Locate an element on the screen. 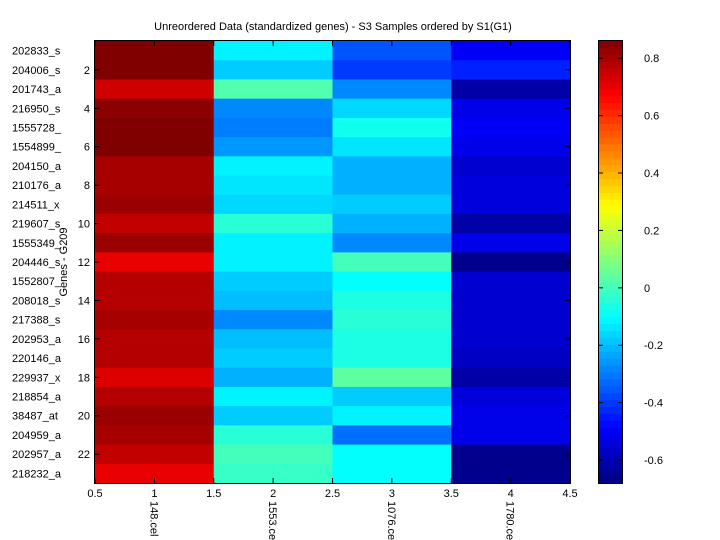 The image size is (720, 540). row-label: 218854_a is located at coordinates (37, 398).